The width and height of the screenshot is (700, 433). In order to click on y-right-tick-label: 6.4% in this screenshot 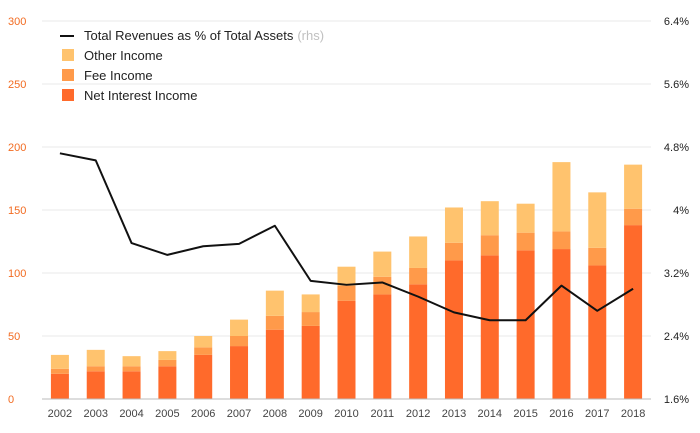, I will do `click(676, 22)`.